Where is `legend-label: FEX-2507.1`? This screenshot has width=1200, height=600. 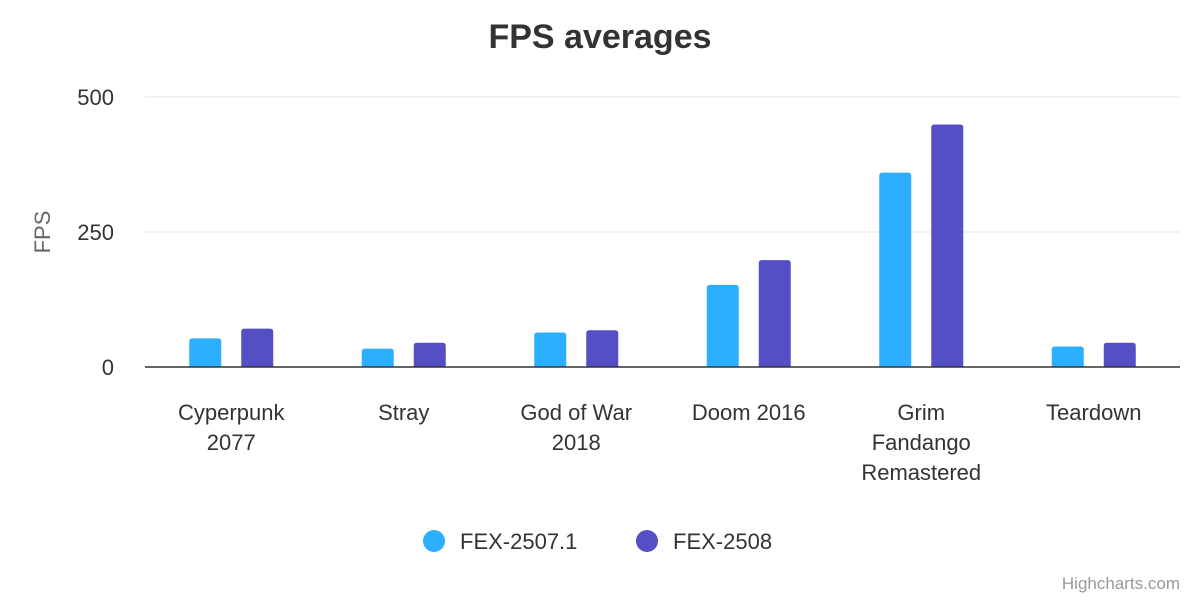
legend-label: FEX-2507.1 is located at coordinates (518, 541).